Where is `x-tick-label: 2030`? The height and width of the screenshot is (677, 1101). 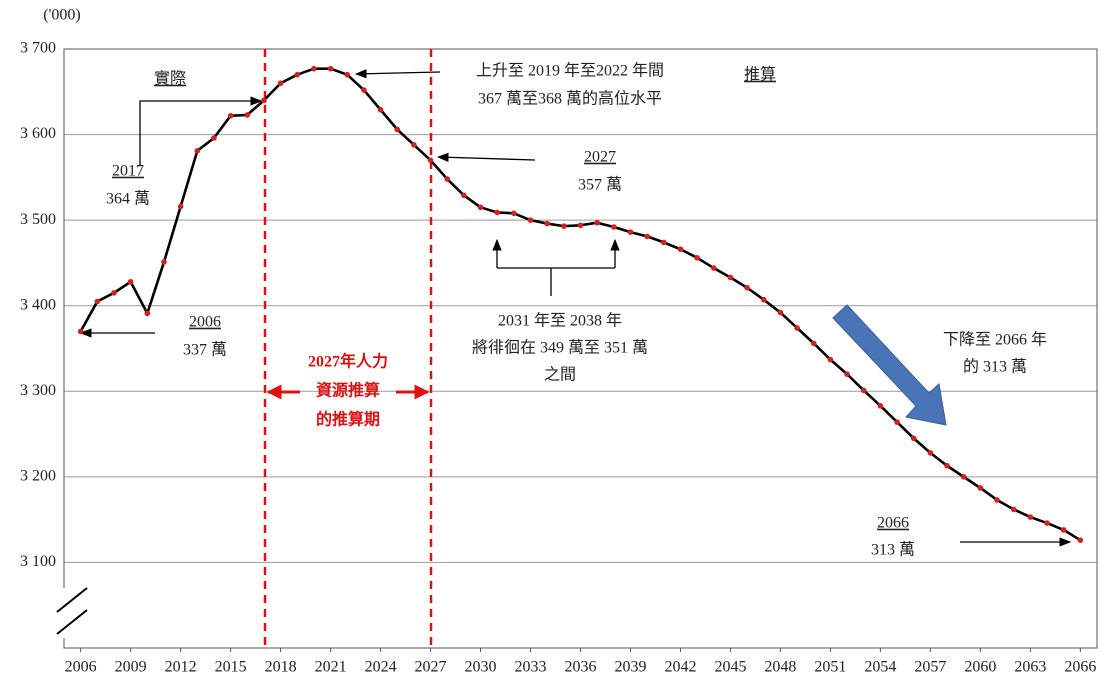 x-tick-label: 2030 is located at coordinates (481, 667).